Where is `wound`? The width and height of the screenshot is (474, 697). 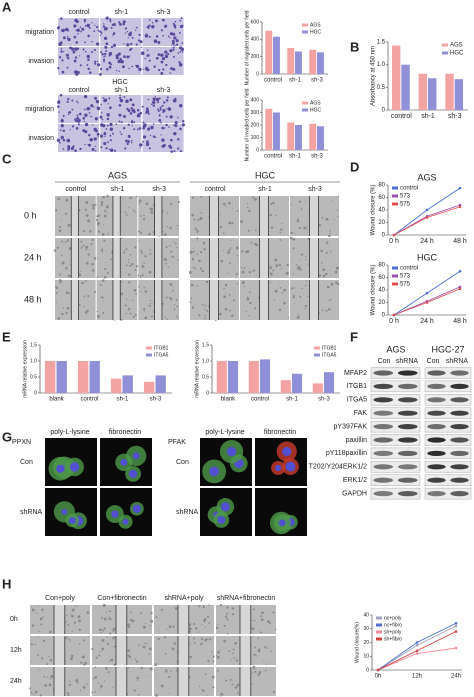 wound is located at coordinates (314, 300).